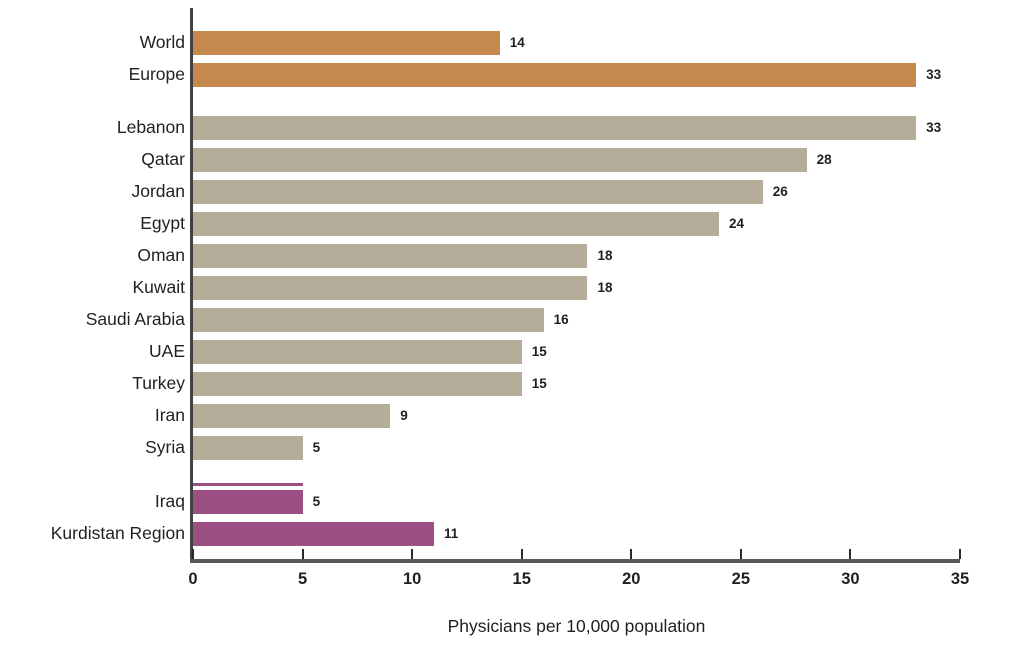 This screenshot has width=1015, height=655. I want to click on value-label: 11, so click(451, 534).